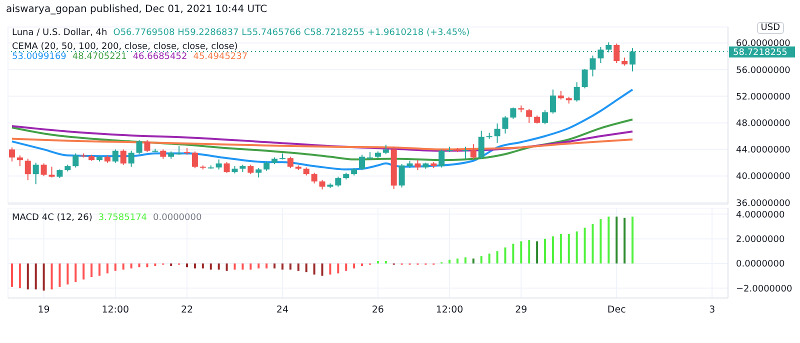 The image size is (800, 343). What do you see at coordinates (763, 151) in the screenshot?
I see `y-tick-label: 44.0000000` at bounding box center [763, 151].